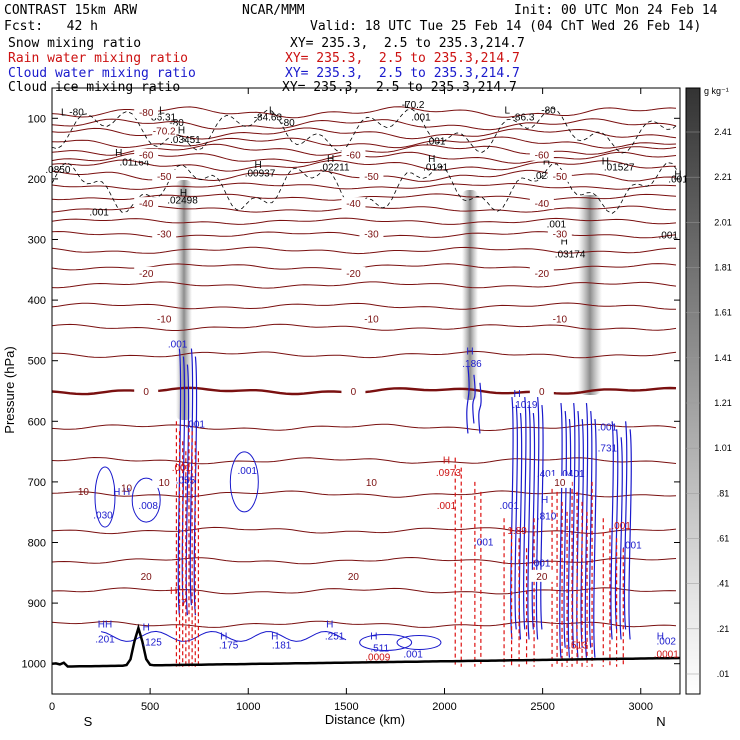 The height and width of the screenshot is (740, 740). I want to click on contour-annotation: .1019, so click(524, 405).